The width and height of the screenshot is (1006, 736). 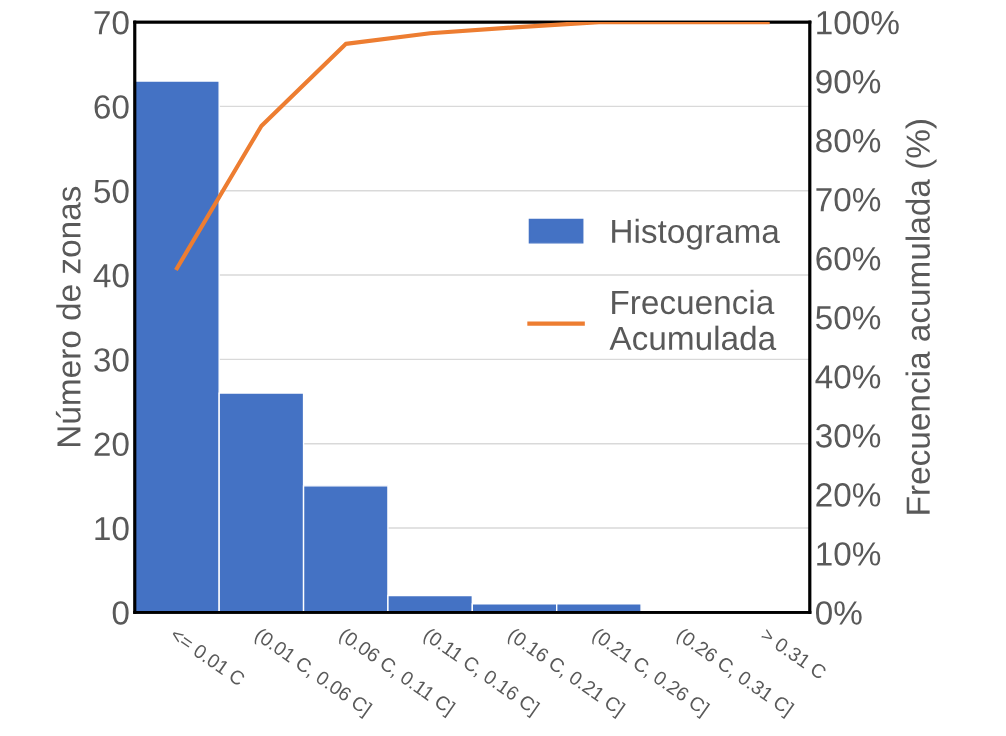 What do you see at coordinates (921, 317) in the screenshot?
I see `y2-axis-title: Frecuencia acumulada (%)` at bounding box center [921, 317].